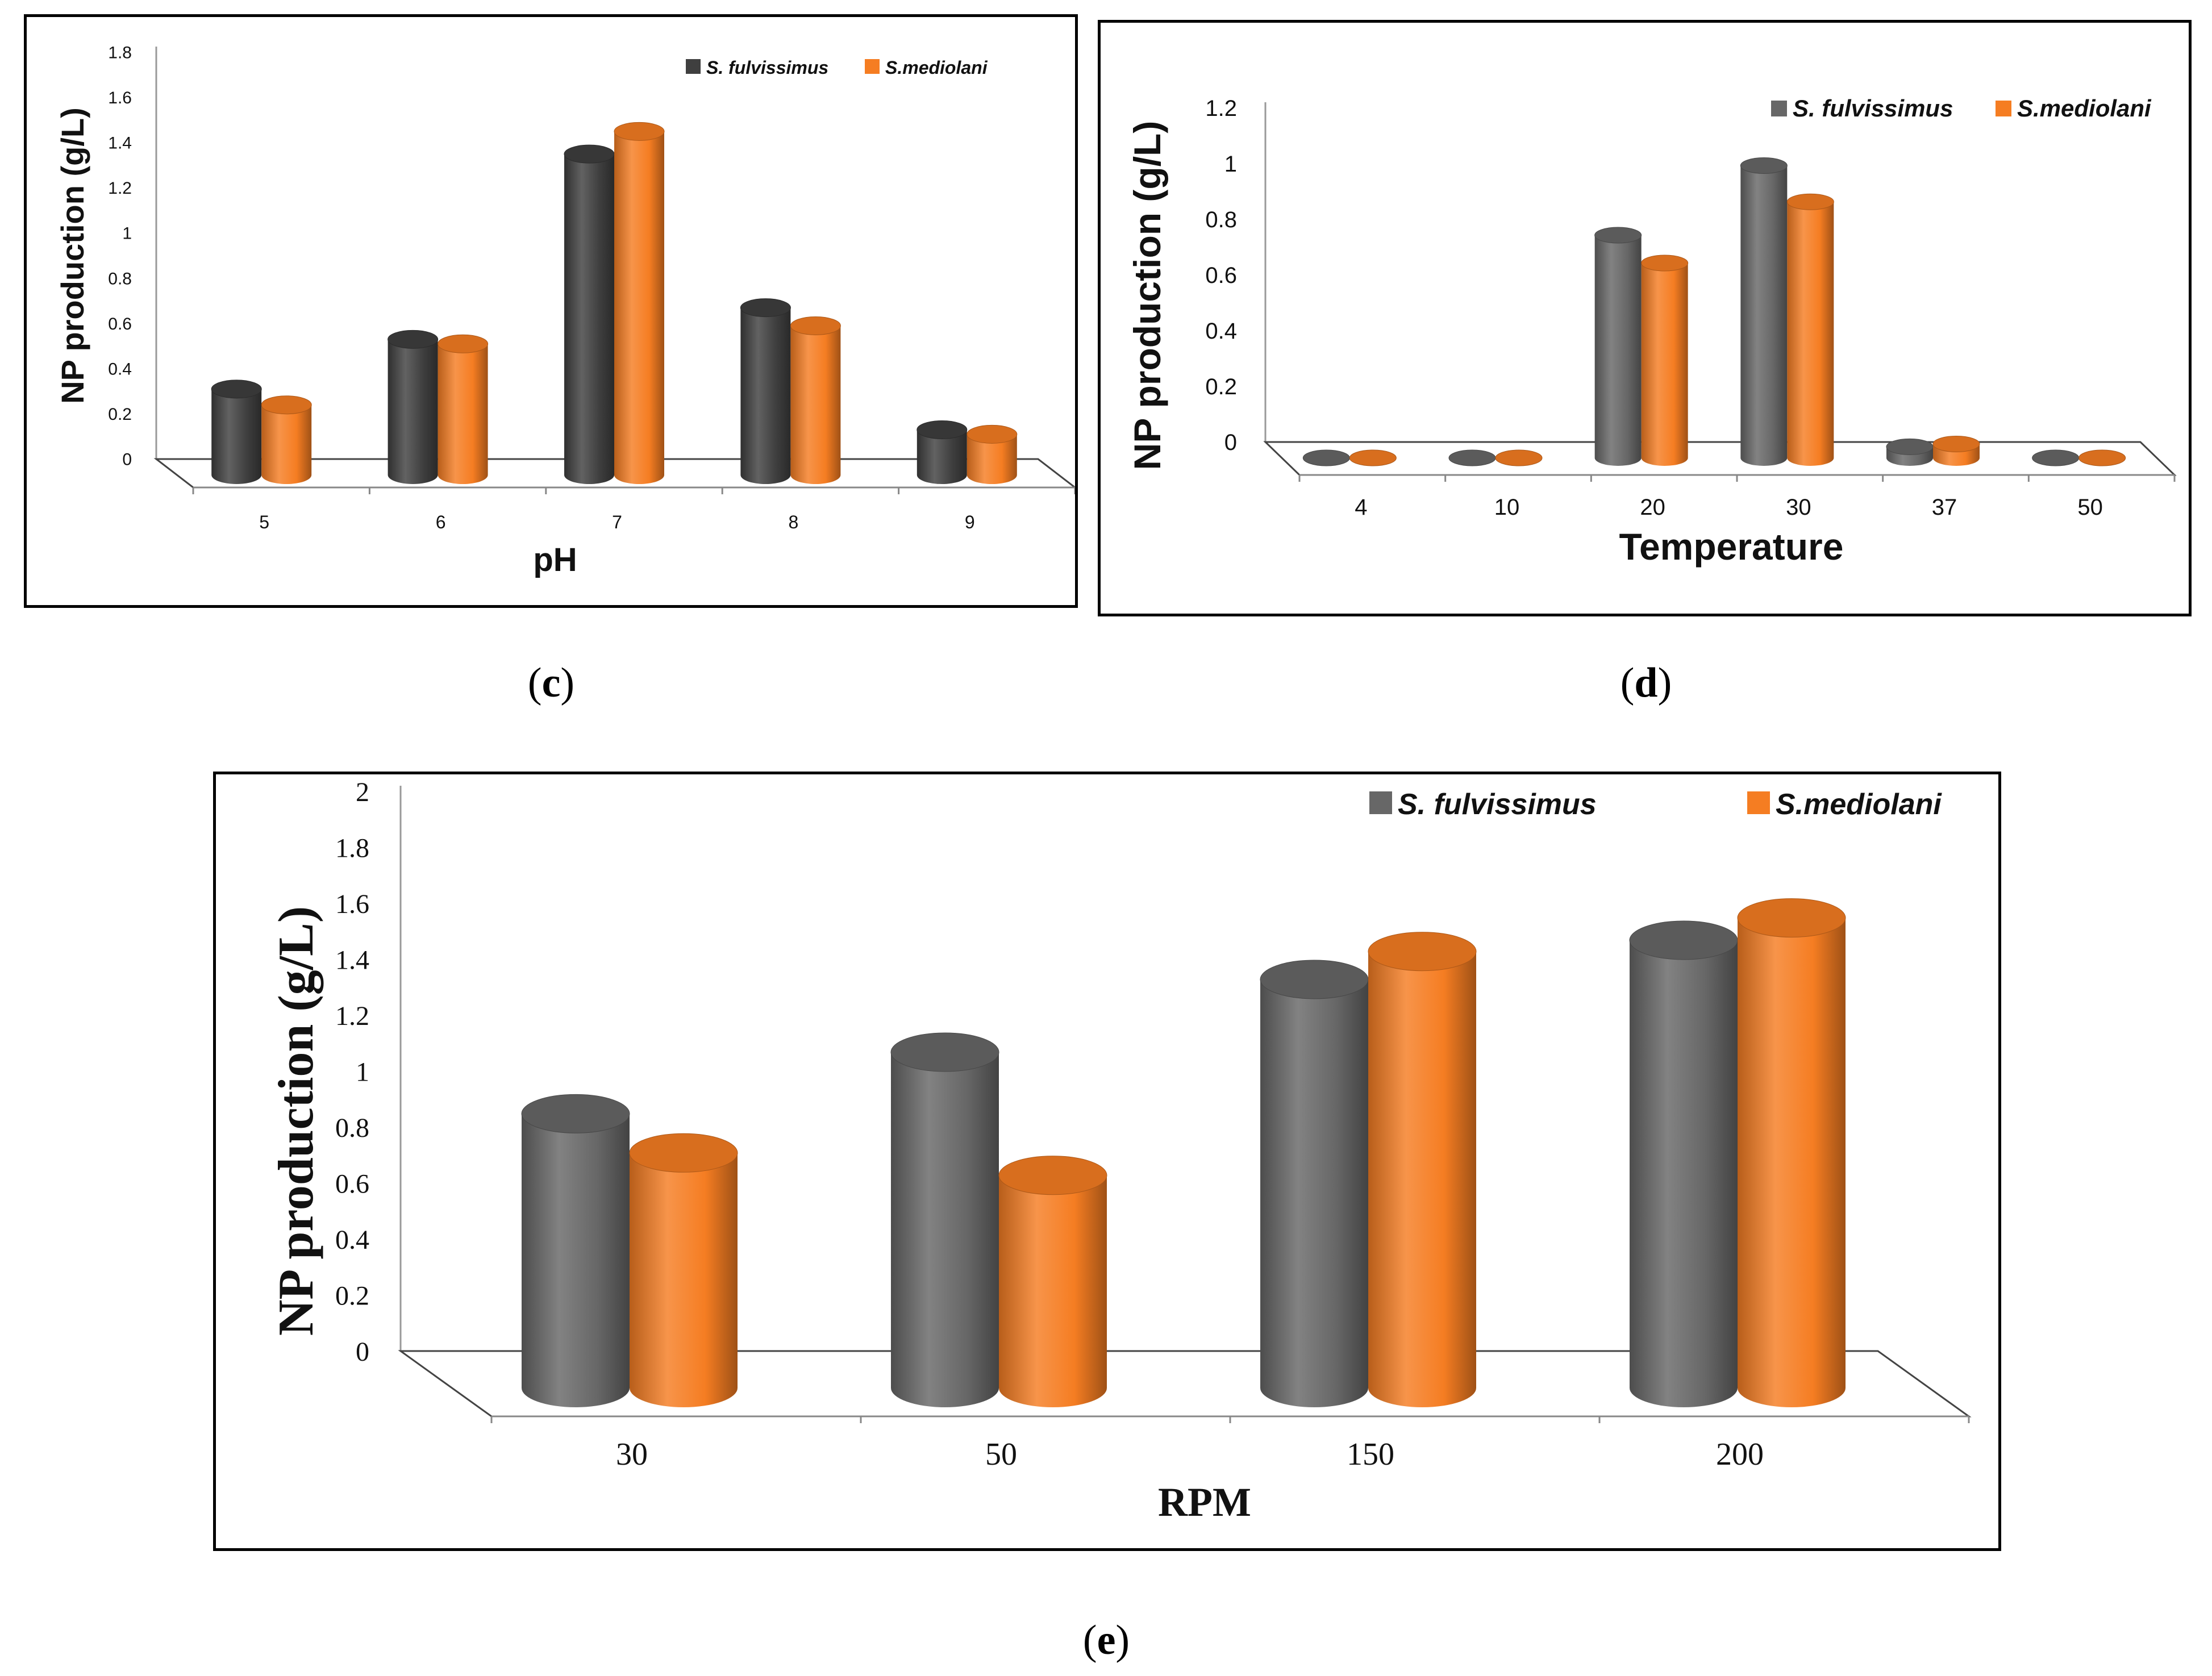  What do you see at coordinates (352, 1184) in the screenshot?
I see `y-tick-label-e: 0.6` at bounding box center [352, 1184].